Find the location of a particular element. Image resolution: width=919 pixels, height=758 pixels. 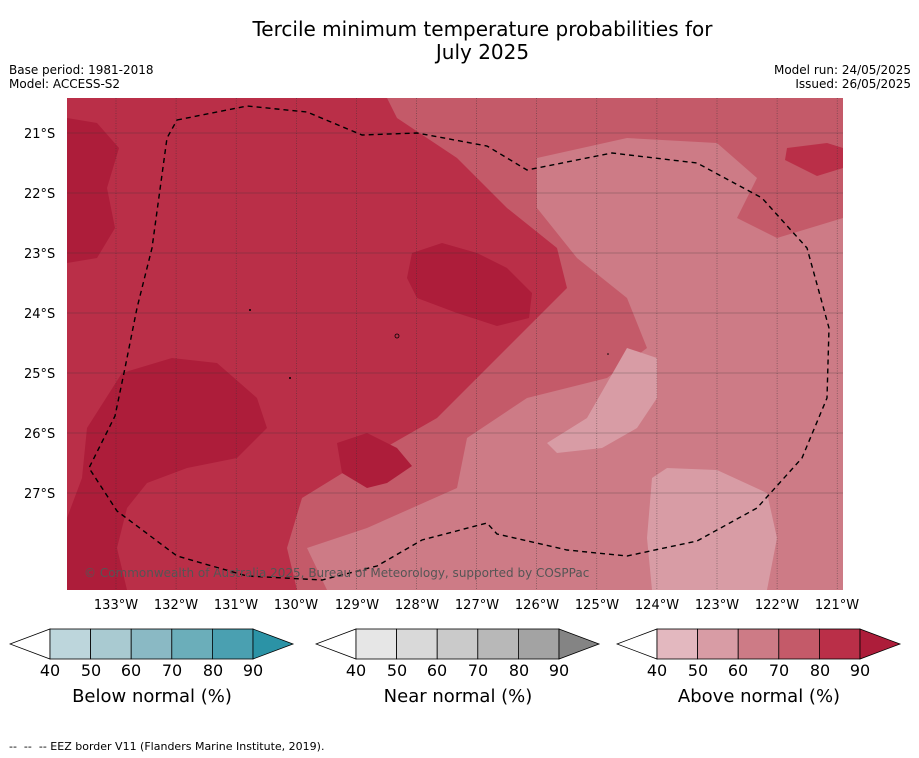

lat-label: 21°S is located at coordinates (40, 134).